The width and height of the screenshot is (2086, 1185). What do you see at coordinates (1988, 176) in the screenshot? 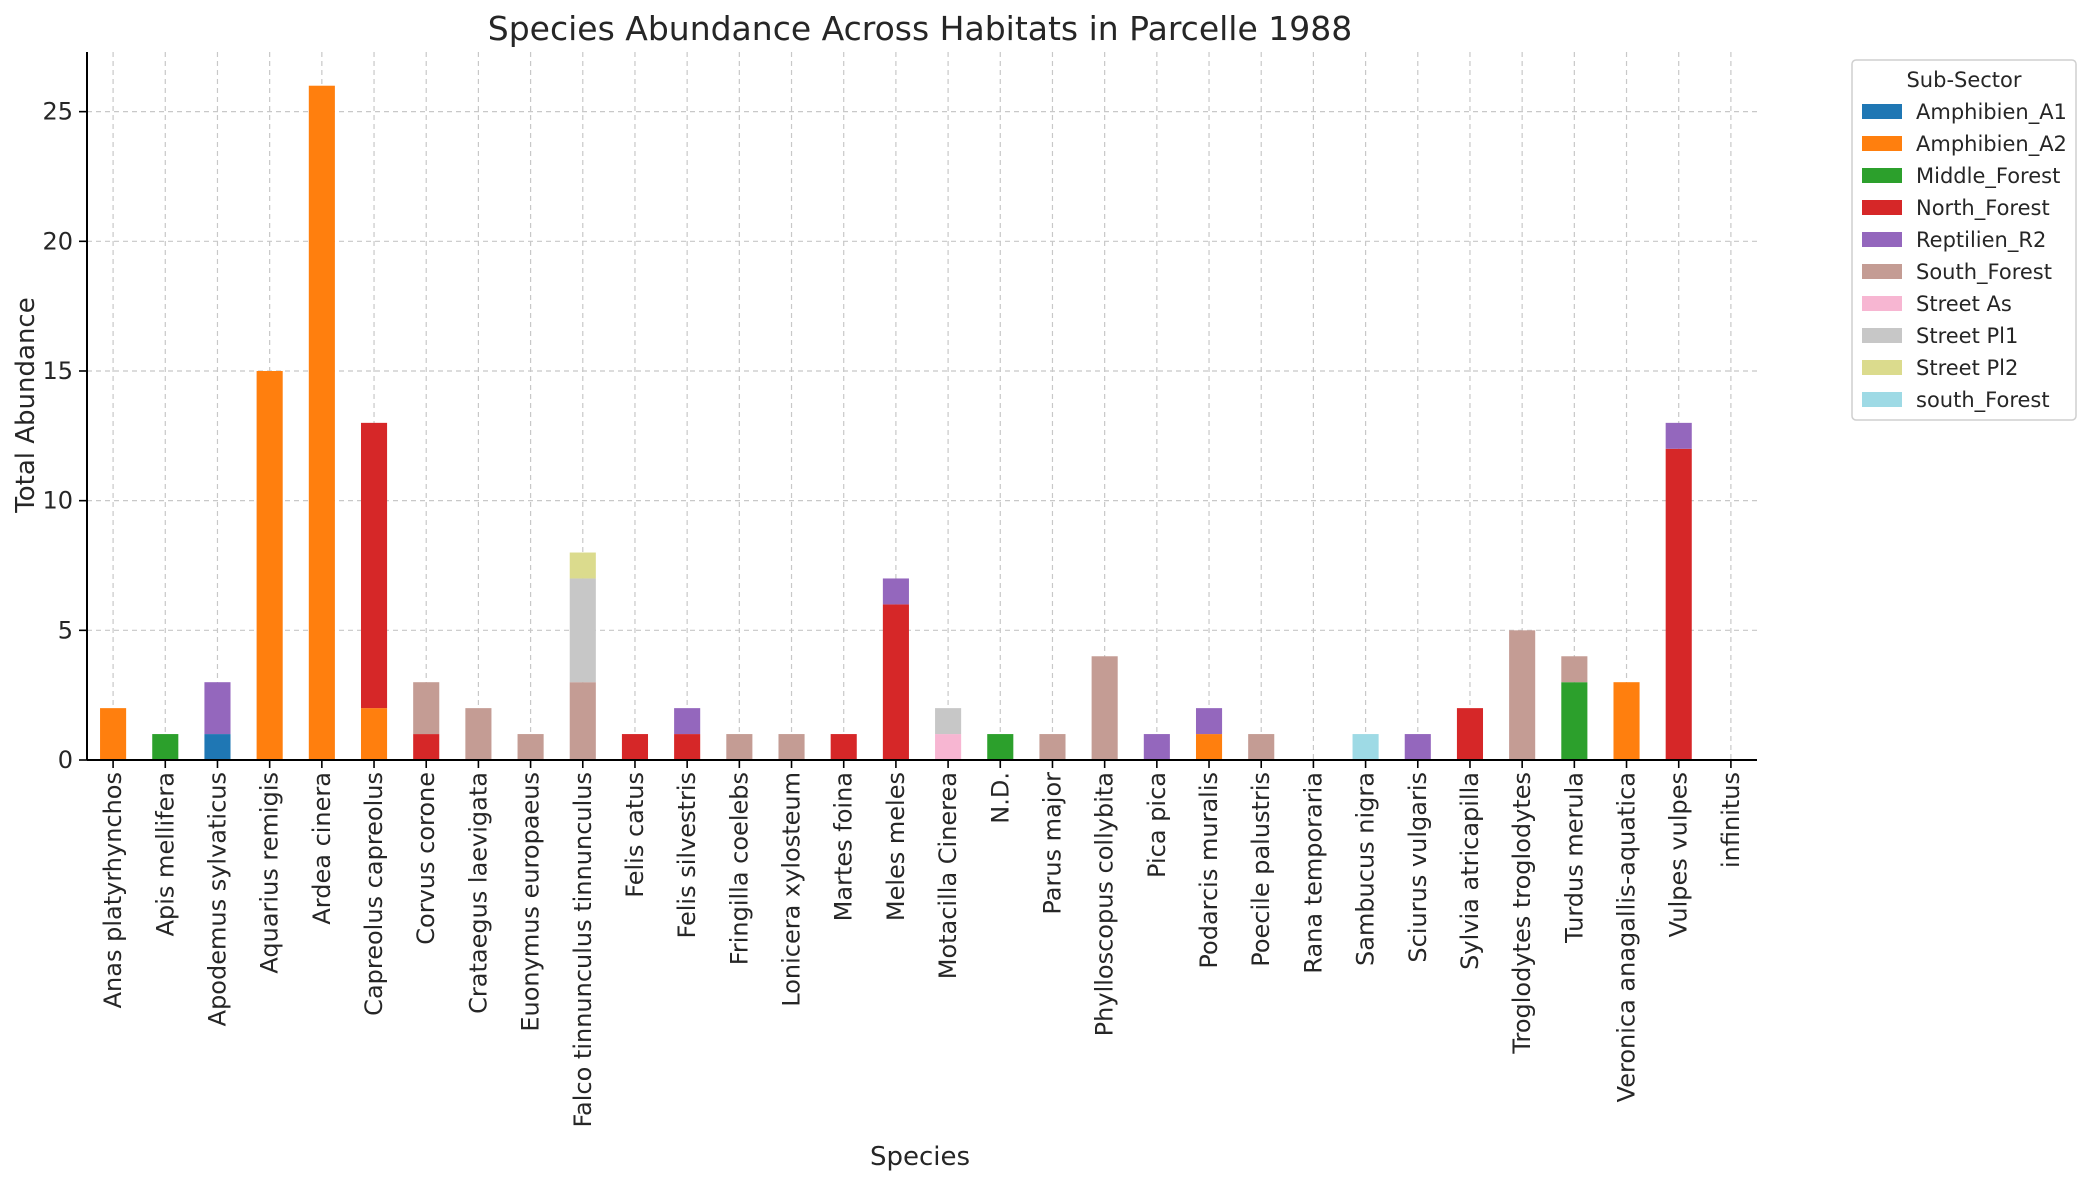
I see `legend-label: Middle_Forest` at bounding box center [1988, 176].